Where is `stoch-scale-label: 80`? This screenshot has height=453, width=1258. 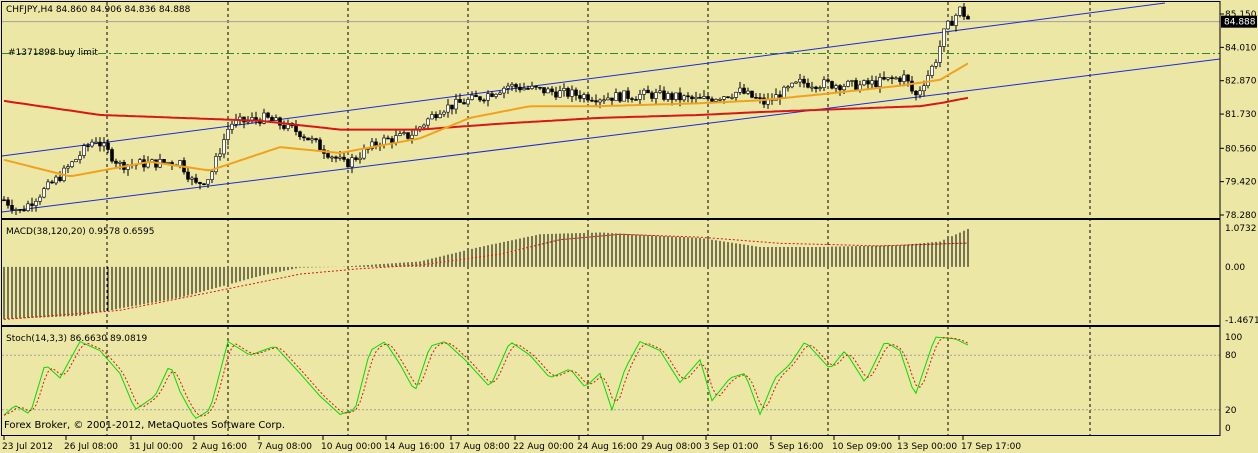
stoch-scale-label: 80 is located at coordinates (1231, 356).